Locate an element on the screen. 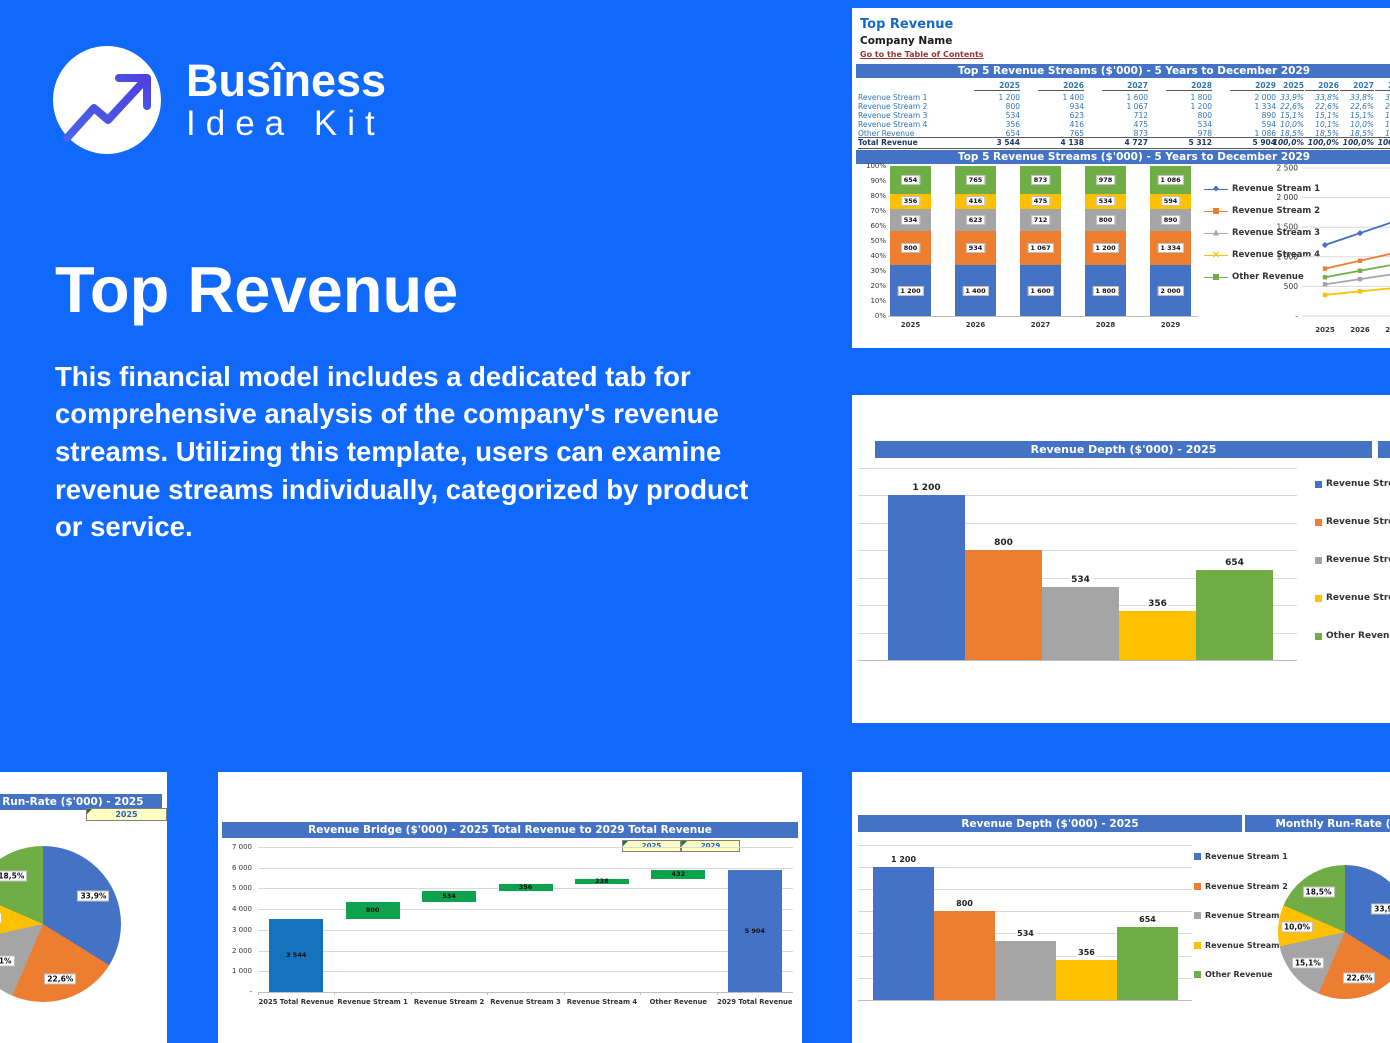 This screenshot has width=1390, height=1043. axis-tick is located at coordinates (411, 993).